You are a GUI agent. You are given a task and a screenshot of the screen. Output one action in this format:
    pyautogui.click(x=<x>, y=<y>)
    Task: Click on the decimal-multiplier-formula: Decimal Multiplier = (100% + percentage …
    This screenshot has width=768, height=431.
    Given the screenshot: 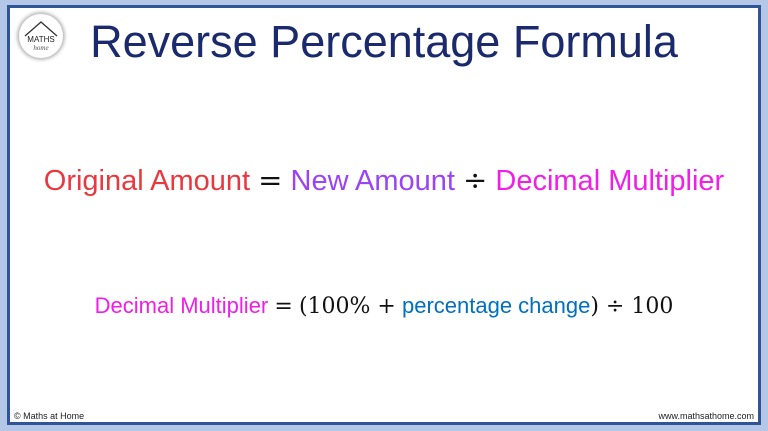 What is the action you would take?
    pyautogui.click(x=384, y=306)
    